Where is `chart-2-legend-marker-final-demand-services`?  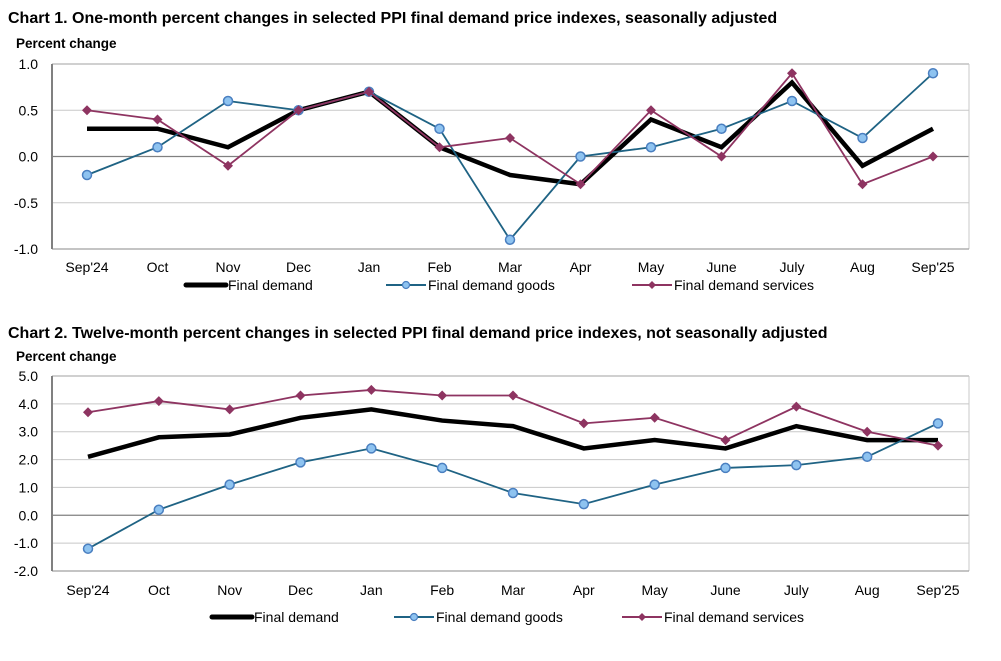 chart-2-legend-marker-final-demand-services is located at coordinates (642, 617).